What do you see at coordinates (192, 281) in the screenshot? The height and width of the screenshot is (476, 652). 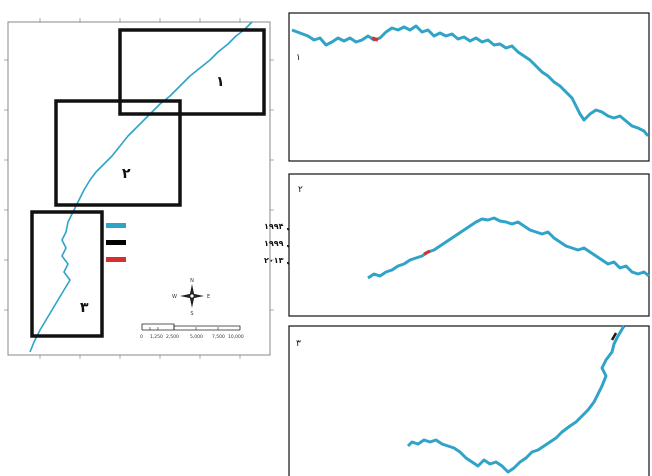 I see `compass-north-label: N` at bounding box center [192, 281].